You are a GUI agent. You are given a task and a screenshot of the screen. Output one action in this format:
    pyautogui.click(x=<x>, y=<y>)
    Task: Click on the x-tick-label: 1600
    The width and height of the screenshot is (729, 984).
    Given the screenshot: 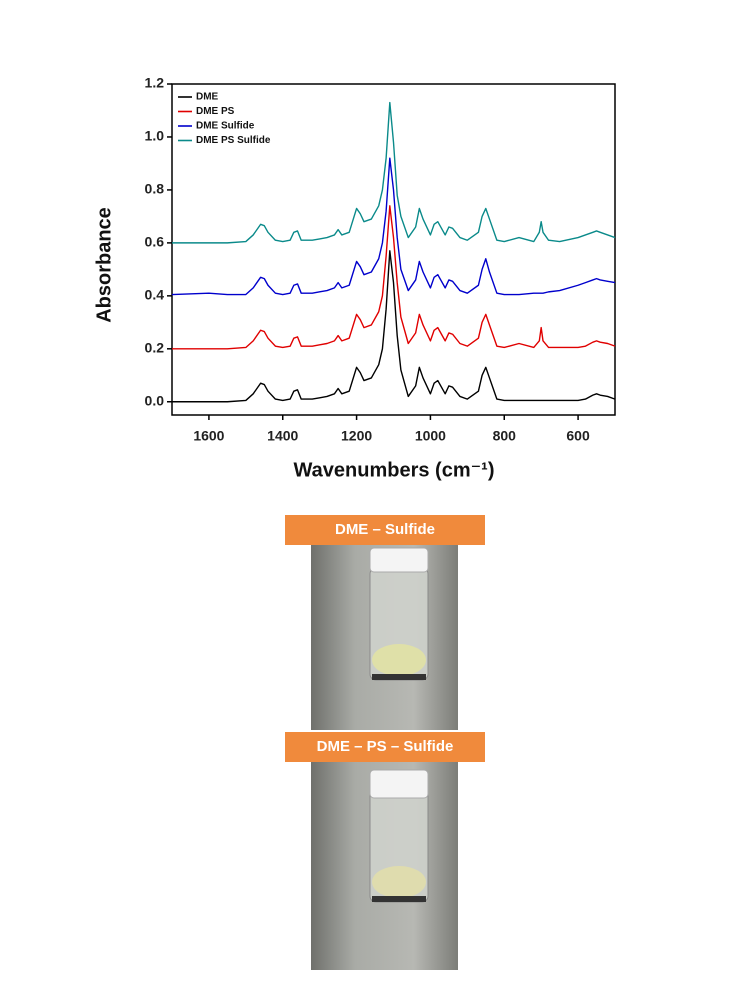 What is the action you would take?
    pyautogui.click(x=208, y=436)
    